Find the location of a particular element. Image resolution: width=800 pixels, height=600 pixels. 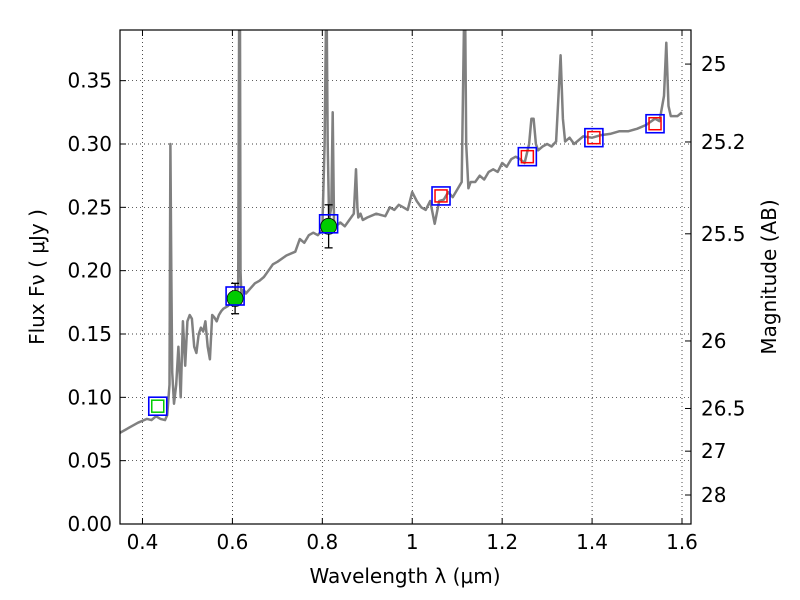

y-tick-label: 0.10 is located at coordinates (89, 397).